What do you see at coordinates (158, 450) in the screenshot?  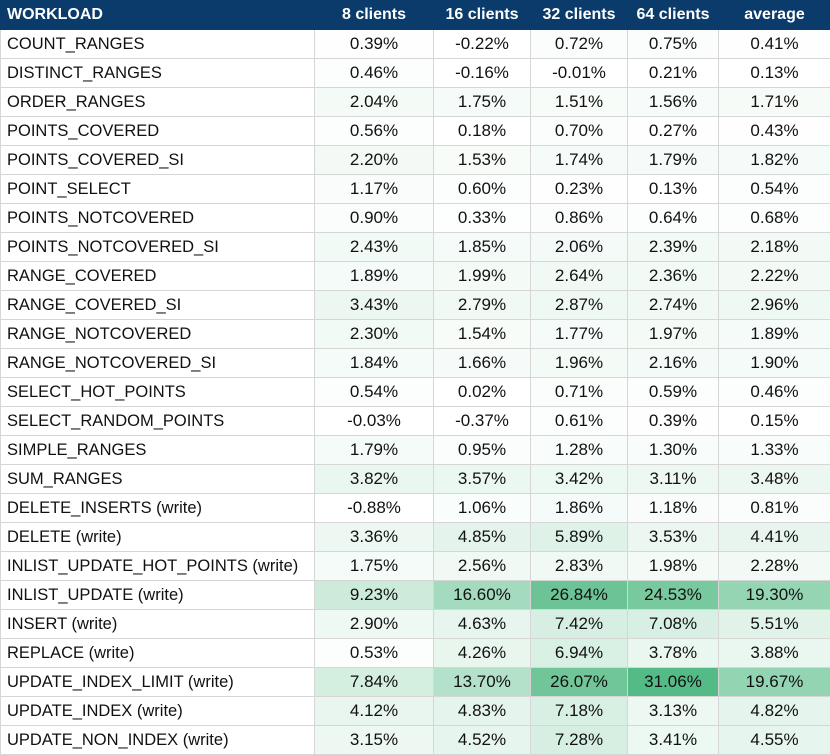 I see `workload-cell: SIMPLE_RANGES` at bounding box center [158, 450].